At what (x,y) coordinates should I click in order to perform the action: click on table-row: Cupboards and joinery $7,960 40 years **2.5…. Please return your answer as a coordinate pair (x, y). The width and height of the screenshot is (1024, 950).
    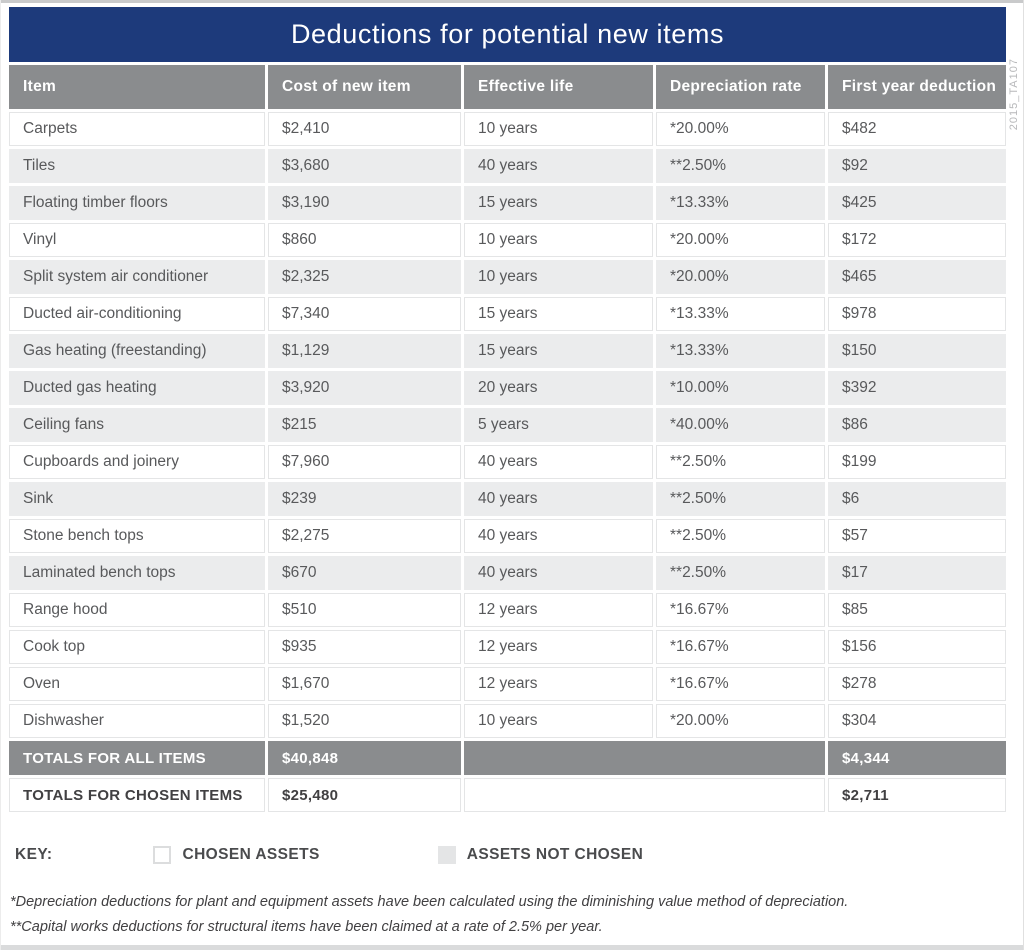
    Looking at the image, I should click on (507, 462).